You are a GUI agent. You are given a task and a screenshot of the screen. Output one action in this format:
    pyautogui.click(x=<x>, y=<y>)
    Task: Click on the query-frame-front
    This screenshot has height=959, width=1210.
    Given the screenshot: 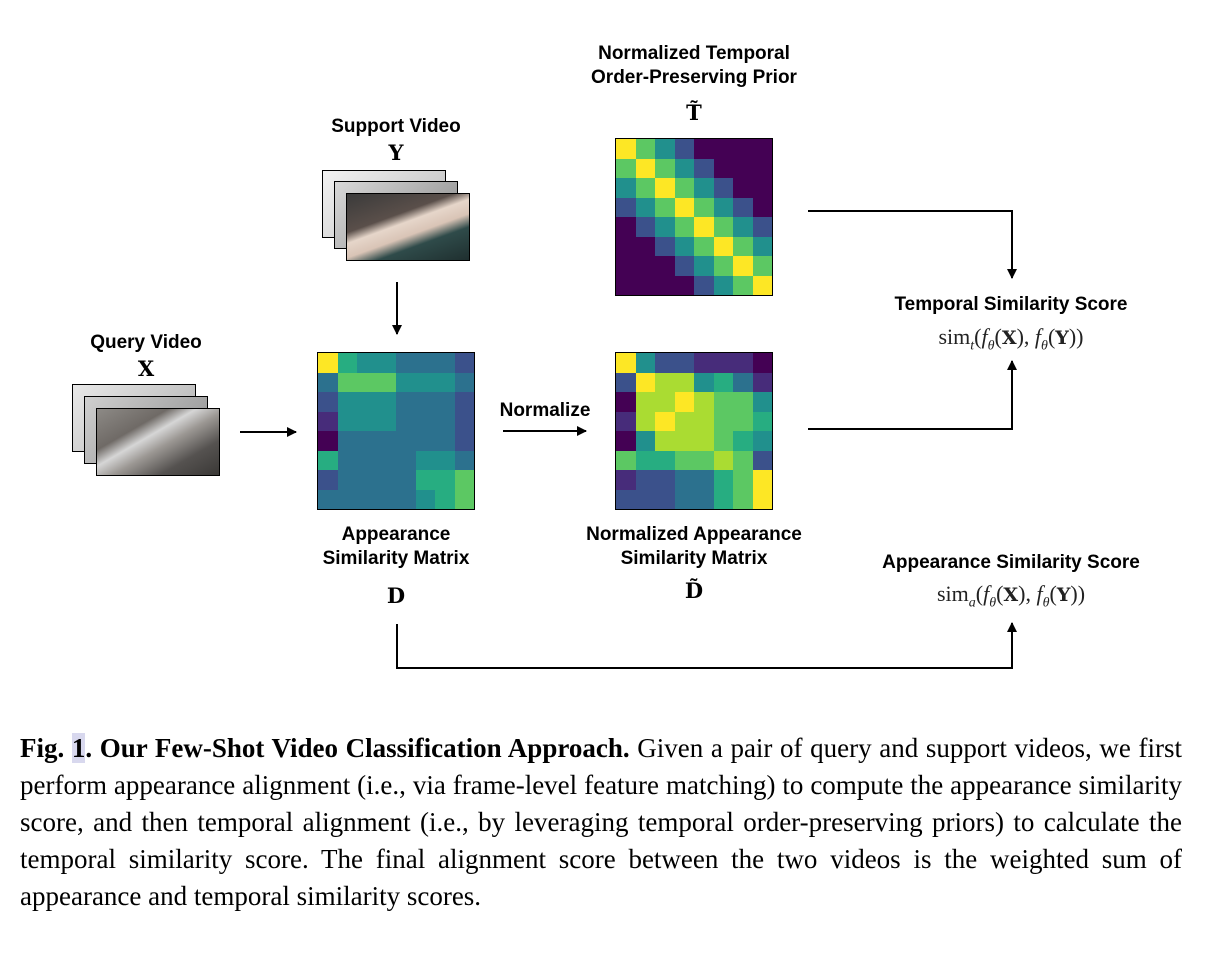 What is the action you would take?
    pyautogui.click(x=158, y=442)
    